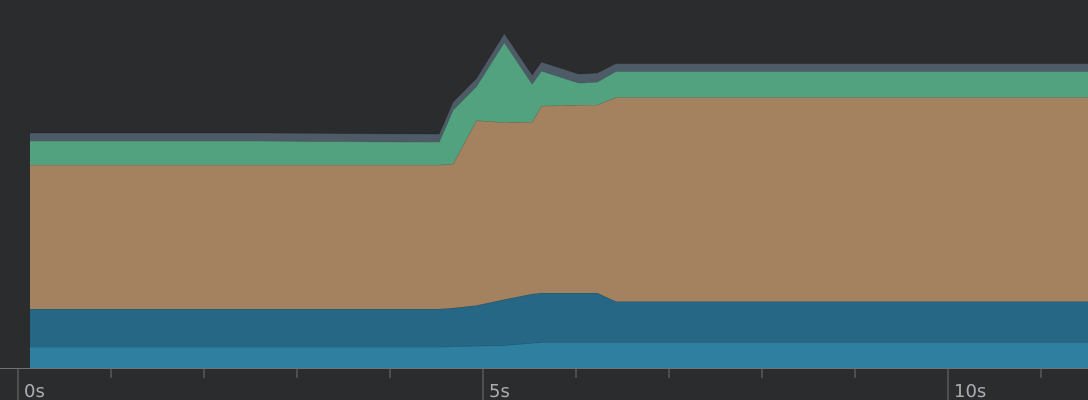 The image size is (1088, 400). I want to click on tick-label: 0s, so click(34, 390).